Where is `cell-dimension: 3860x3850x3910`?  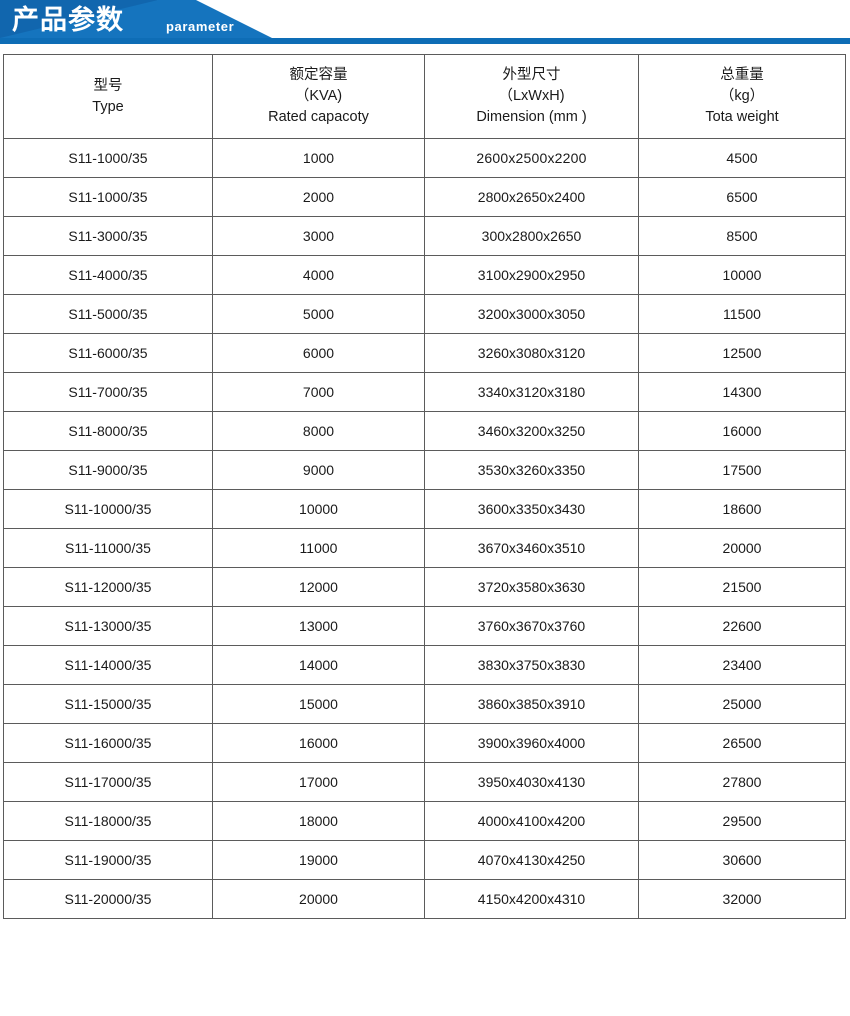
cell-dimension: 3860x3850x3910 is located at coordinates (531, 704).